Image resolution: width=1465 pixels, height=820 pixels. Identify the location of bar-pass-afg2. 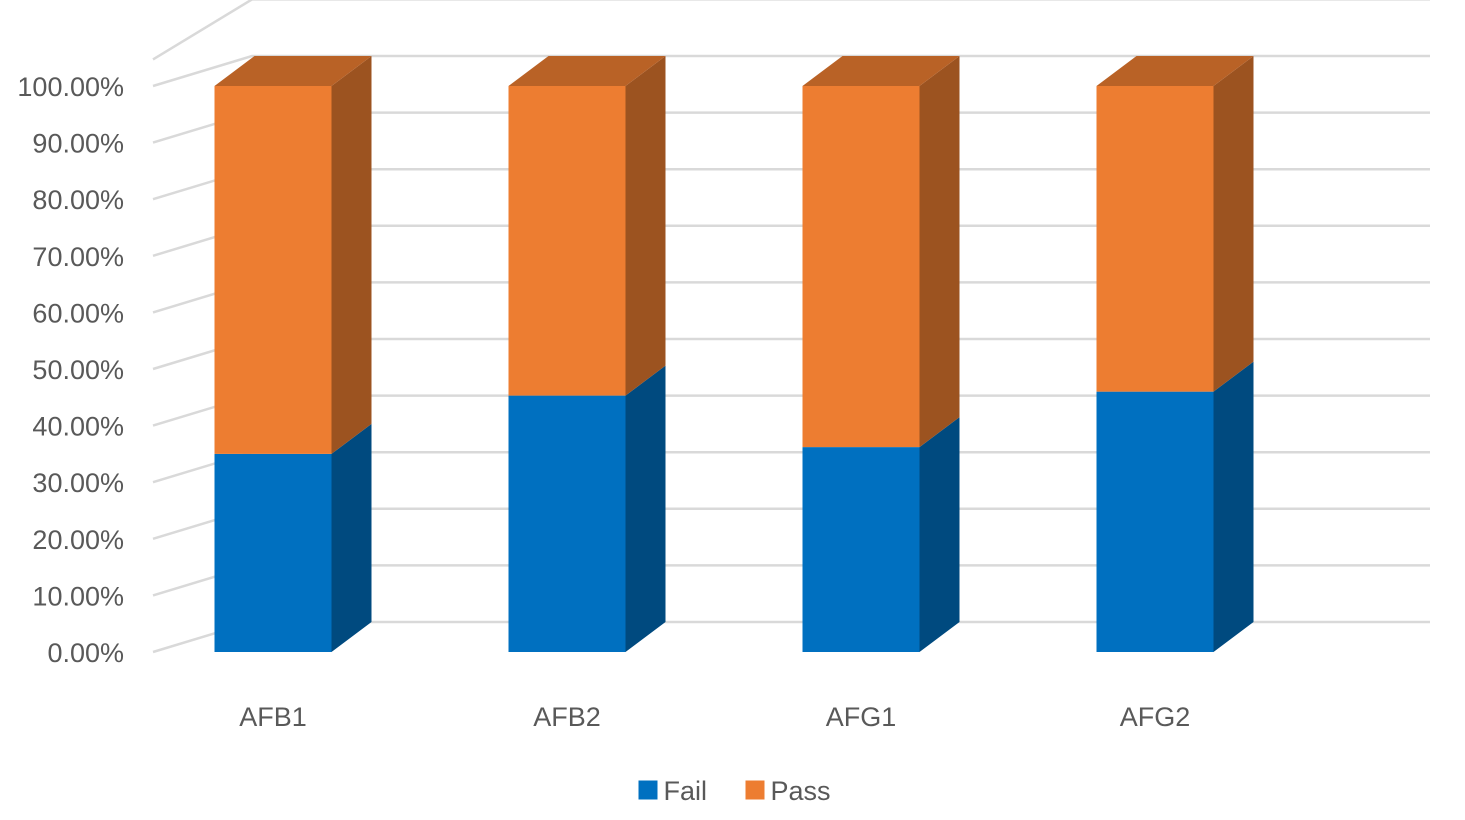
(1175, 224).